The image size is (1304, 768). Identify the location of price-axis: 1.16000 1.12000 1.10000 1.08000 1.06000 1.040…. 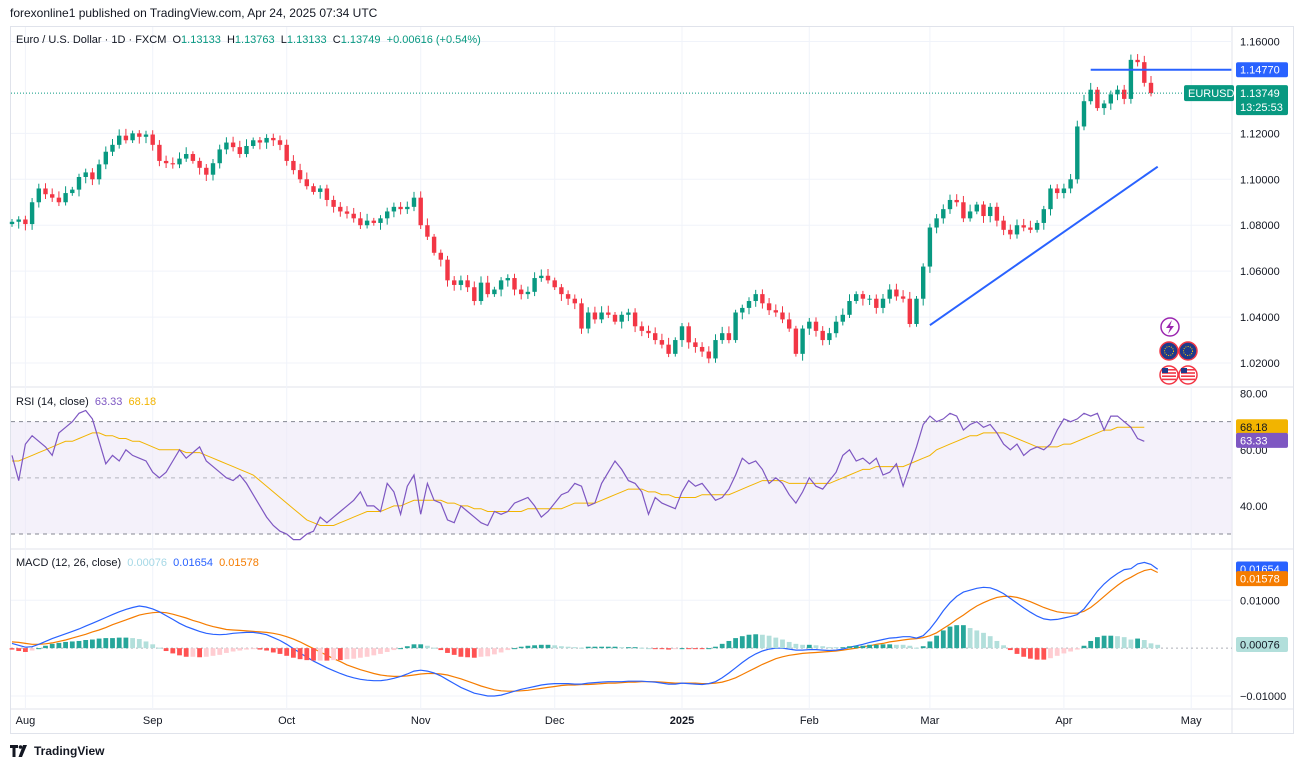
(1236, 369).